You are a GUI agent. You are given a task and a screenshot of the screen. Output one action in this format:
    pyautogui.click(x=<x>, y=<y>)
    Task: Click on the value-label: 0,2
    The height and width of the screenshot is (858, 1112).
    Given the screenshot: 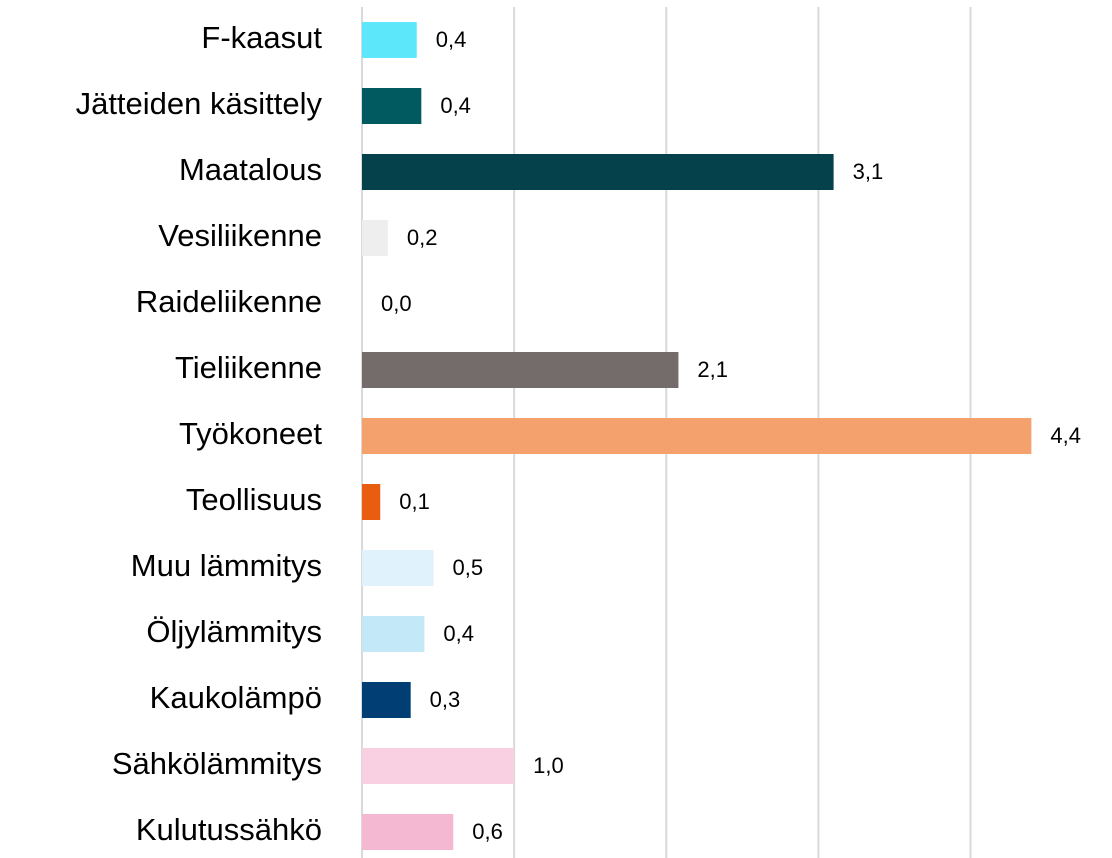 What is the action you would take?
    pyautogui.click(x=422, y=237)
    